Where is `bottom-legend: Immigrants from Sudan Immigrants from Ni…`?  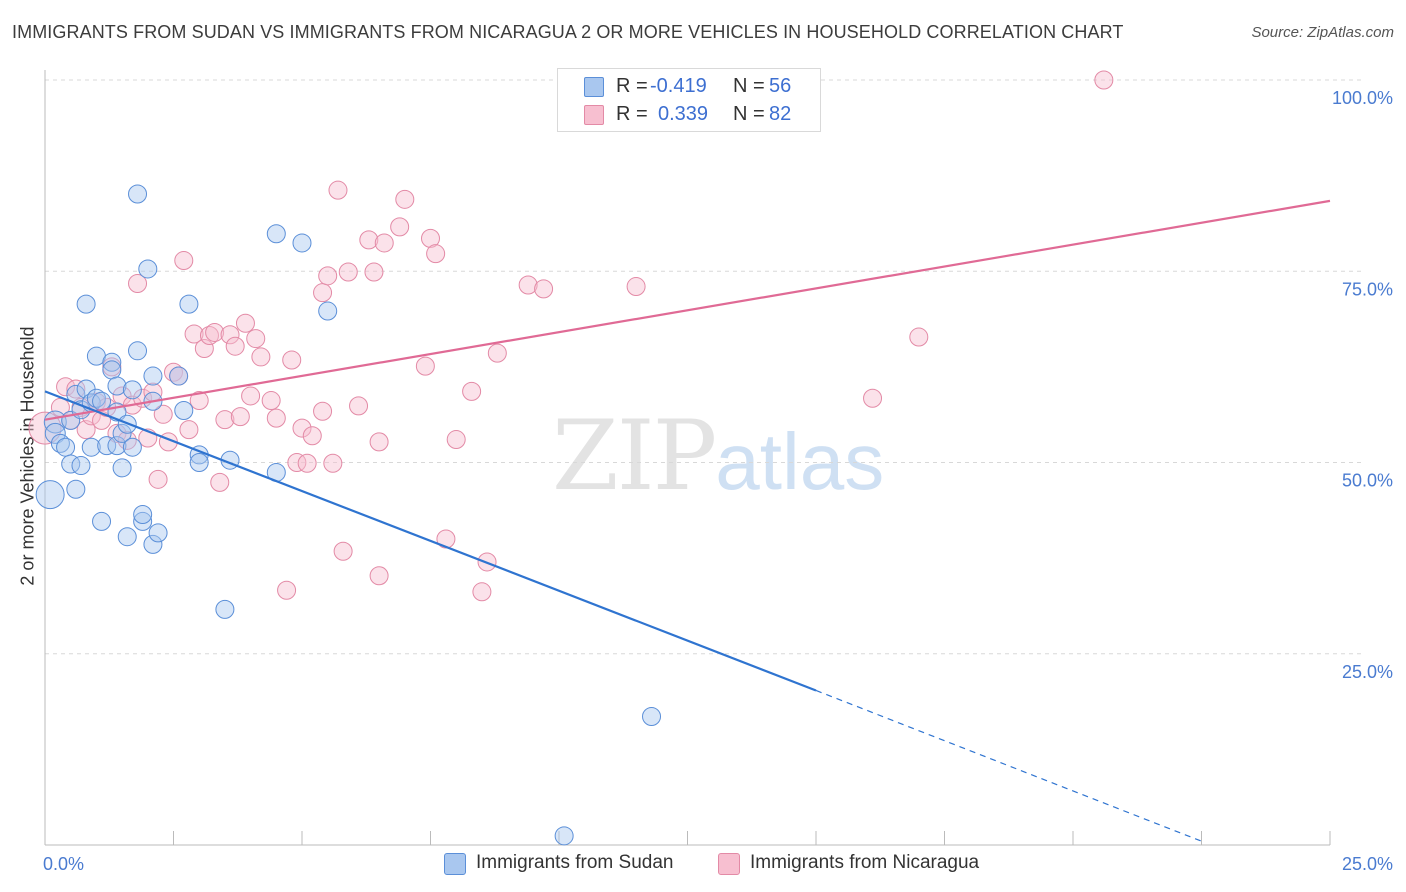
bottom-legend: Immigrants from Sudan Immigrants from Ni… is located at coordinates (703, 865).